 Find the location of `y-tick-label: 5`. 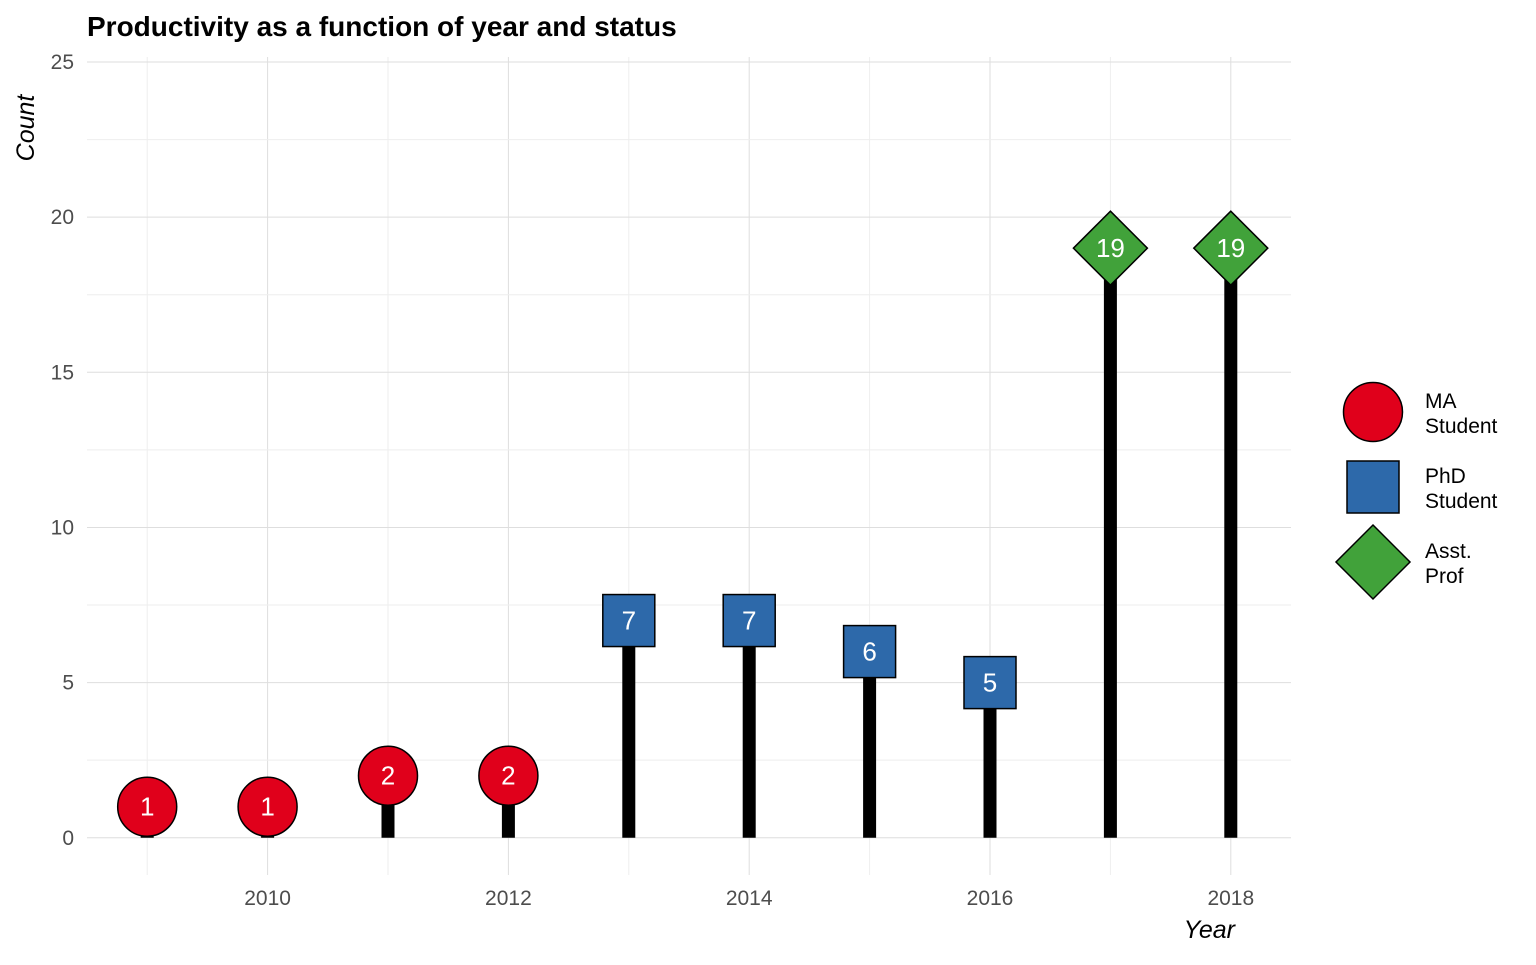

y-tick-label: 5 is located at coordinates (68, 683).